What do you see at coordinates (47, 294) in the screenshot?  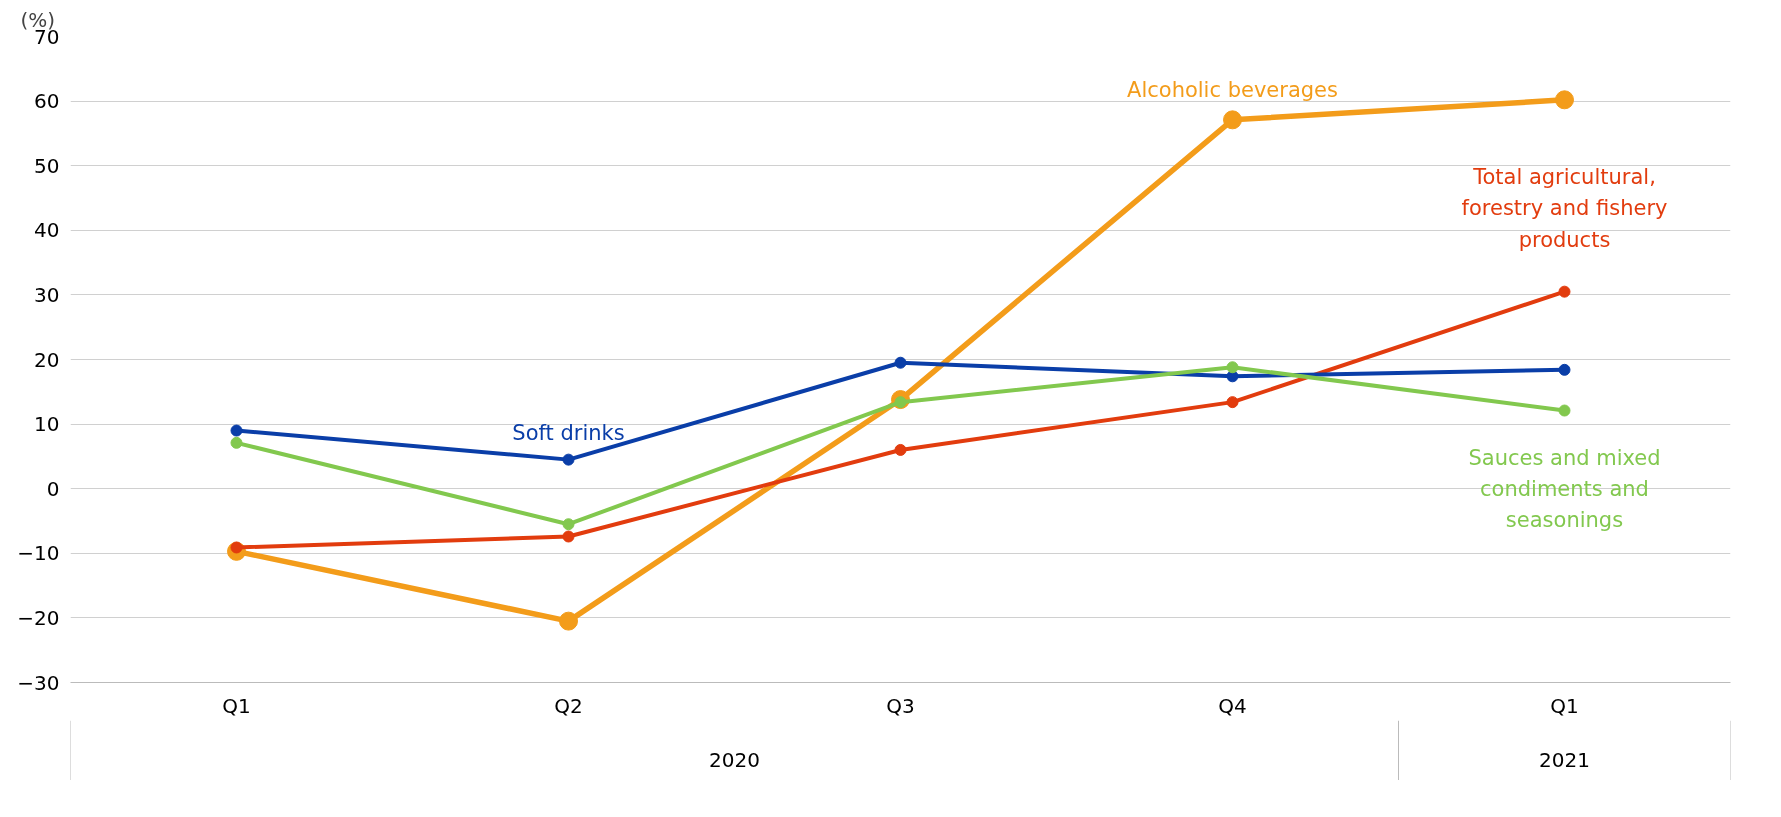 I see `y-tick-label: 30` at bounding box center [47, 294].